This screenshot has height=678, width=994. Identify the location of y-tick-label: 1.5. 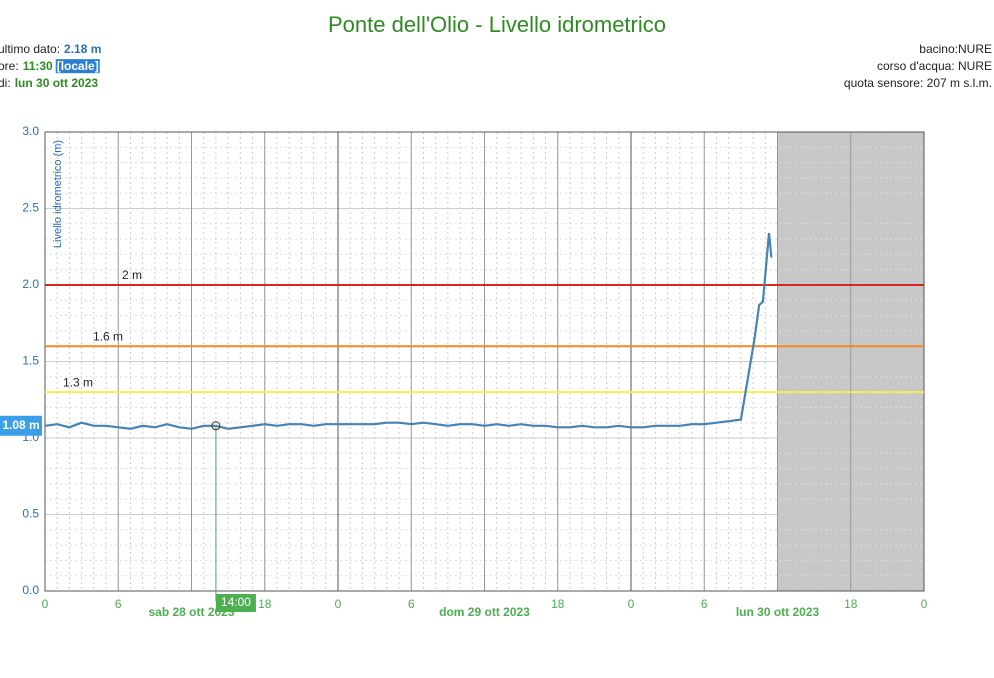
(30, 361).